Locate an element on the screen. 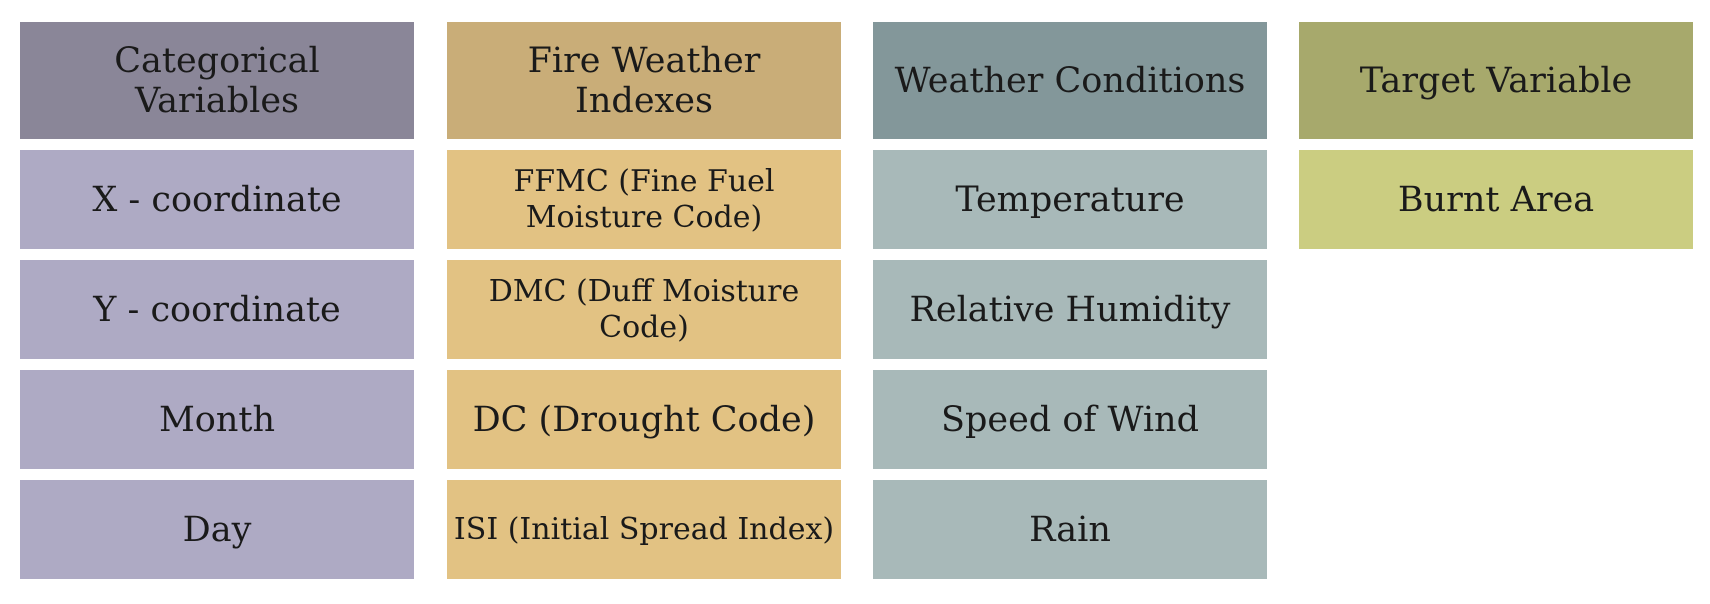 The width and height of the screenshot is (1710, 604). column-header: Weather Conditions is located at coordinates (1070, 80).